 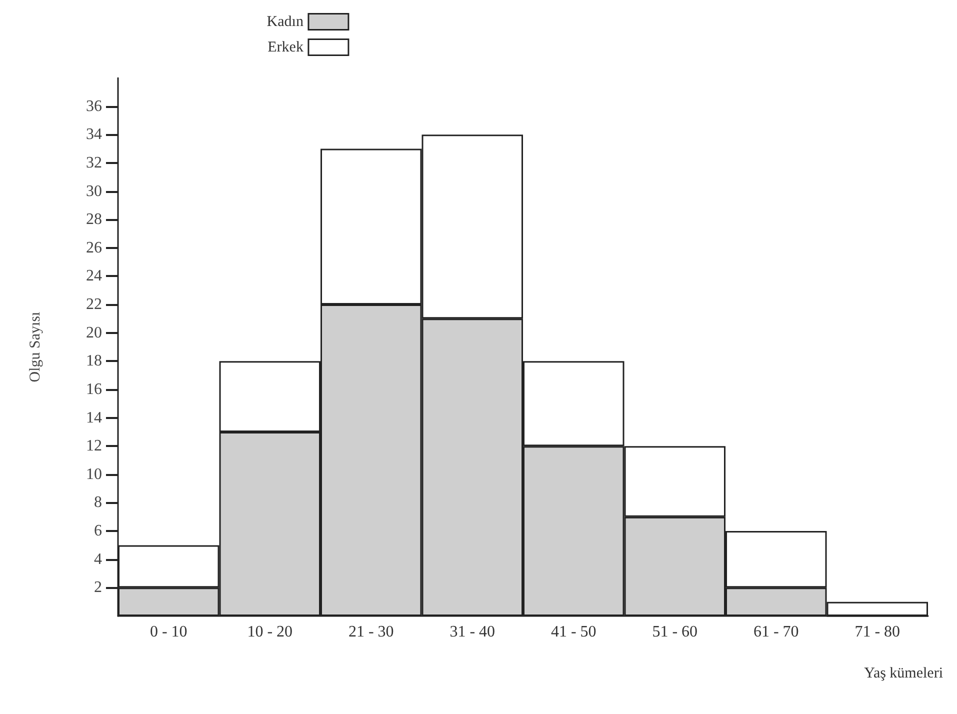 What do you see at coordinates (776, 632) in the screenshot?
I see `x-tick-label: 61 - 70` at bounding box center [776, 632].